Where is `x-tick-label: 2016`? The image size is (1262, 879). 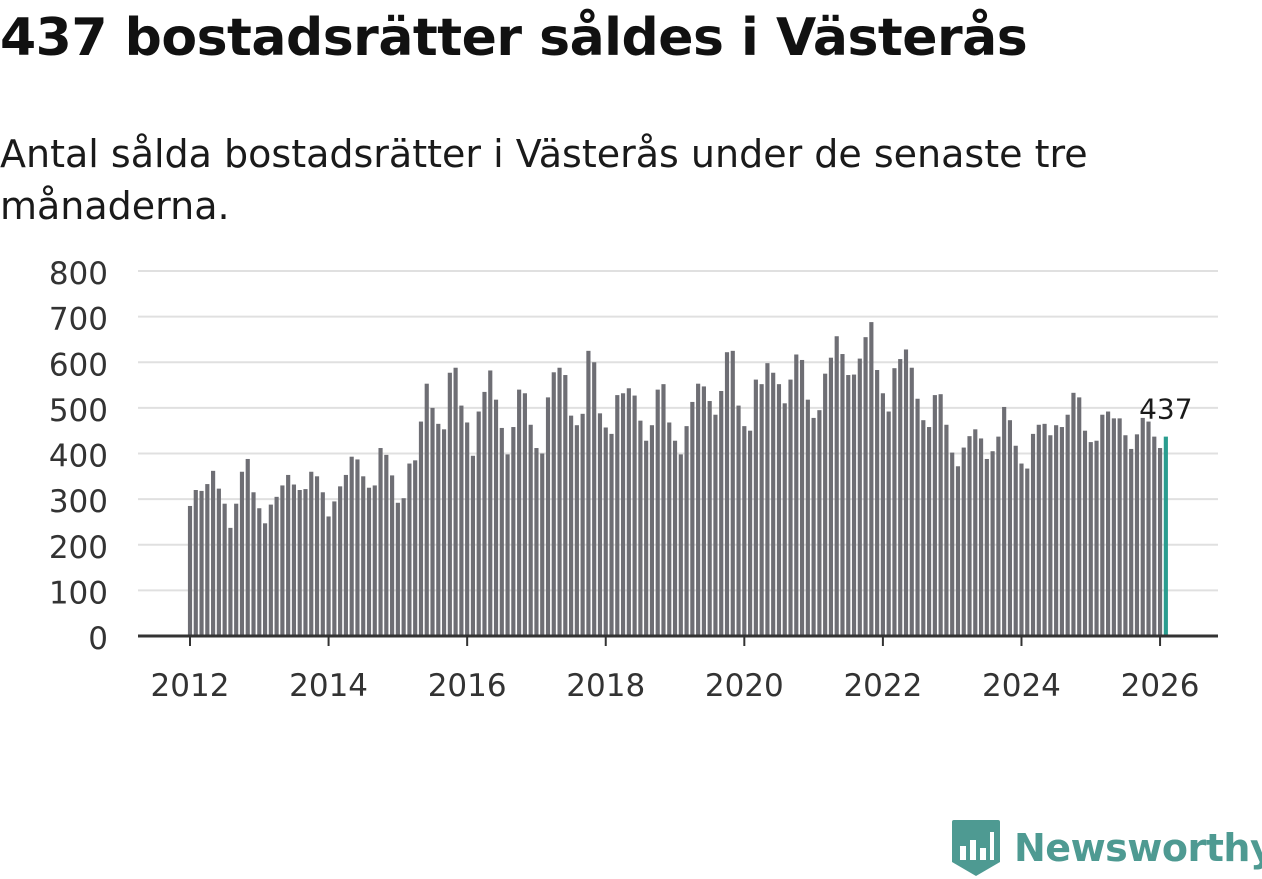
x-tick-label: 2016 is located at coordinates (467, 684).